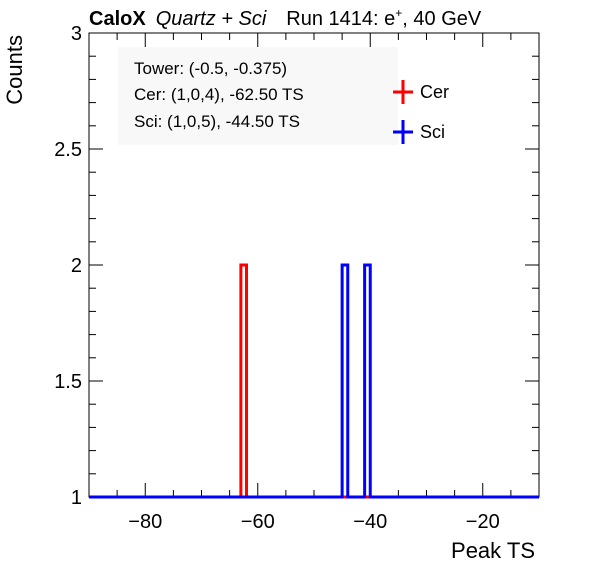 The width and height of the screenshot is (596, 572). What do you see at coordinates (68, 382) in the screenshot?
I see `y-tick-label: 1.5` at bounding box center [68, 382].